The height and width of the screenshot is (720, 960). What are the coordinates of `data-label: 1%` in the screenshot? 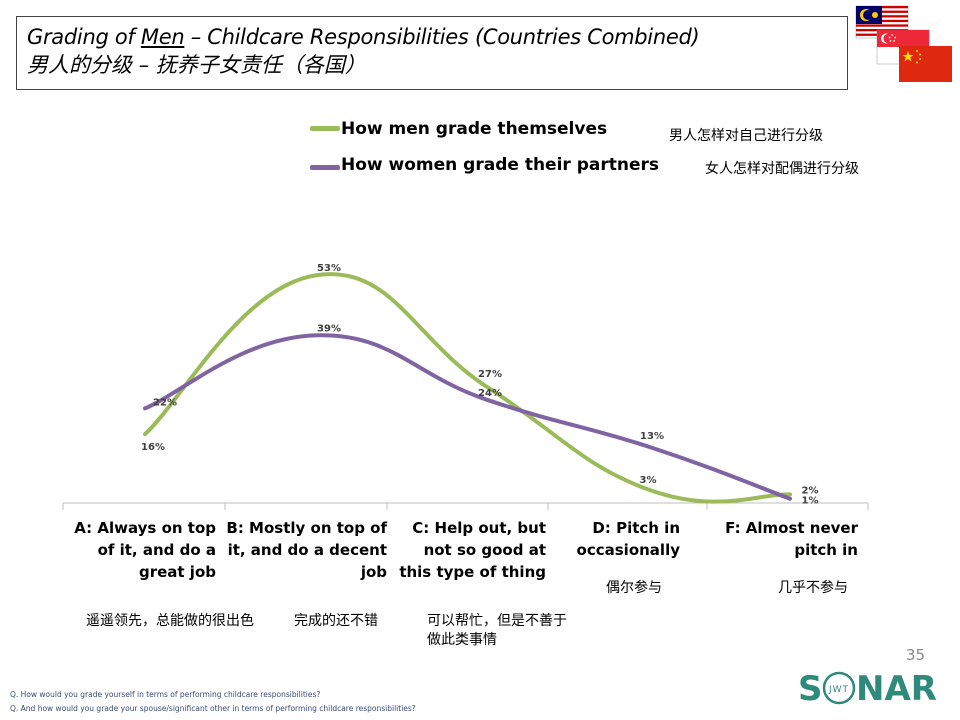 It's located at (810, 501).